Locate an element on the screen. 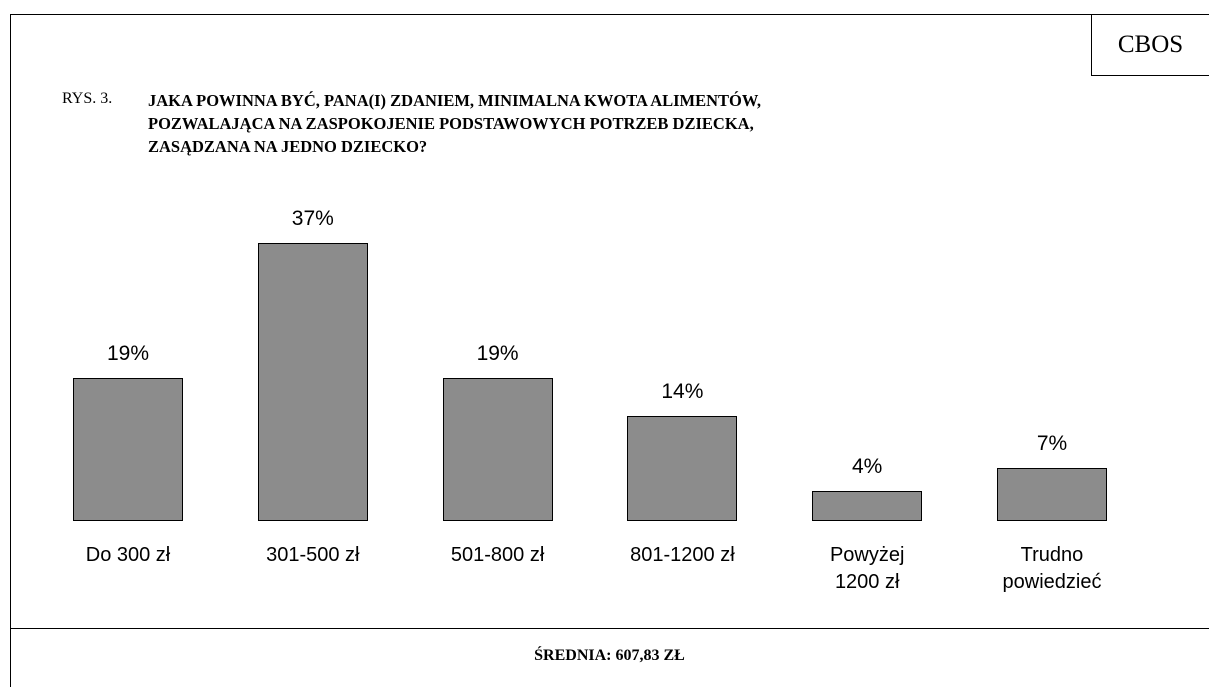 The height and width of the screenshot is (687, 1209). value-label: 14% is located at coordinates (682, 391).